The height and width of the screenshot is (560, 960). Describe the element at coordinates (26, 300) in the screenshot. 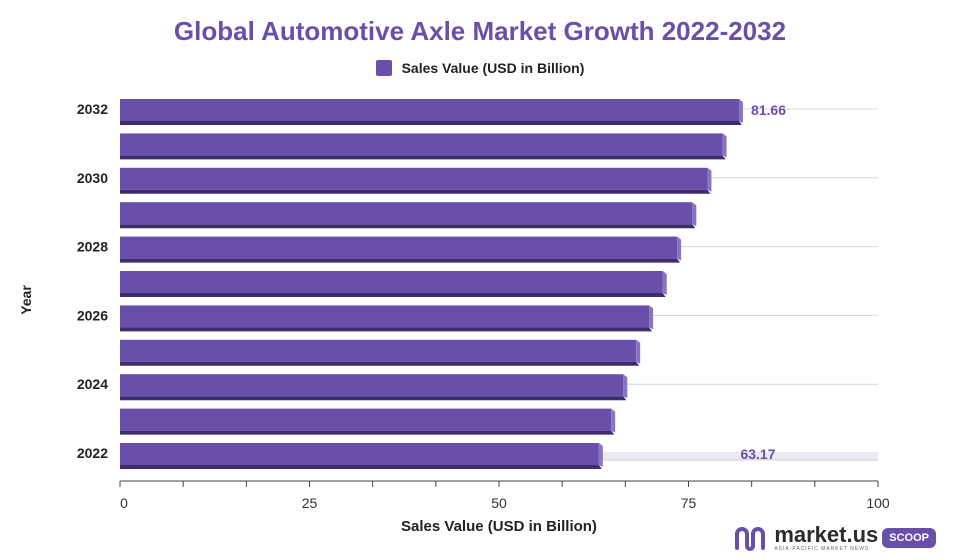

I see `y-axis-title: Year` at that location.